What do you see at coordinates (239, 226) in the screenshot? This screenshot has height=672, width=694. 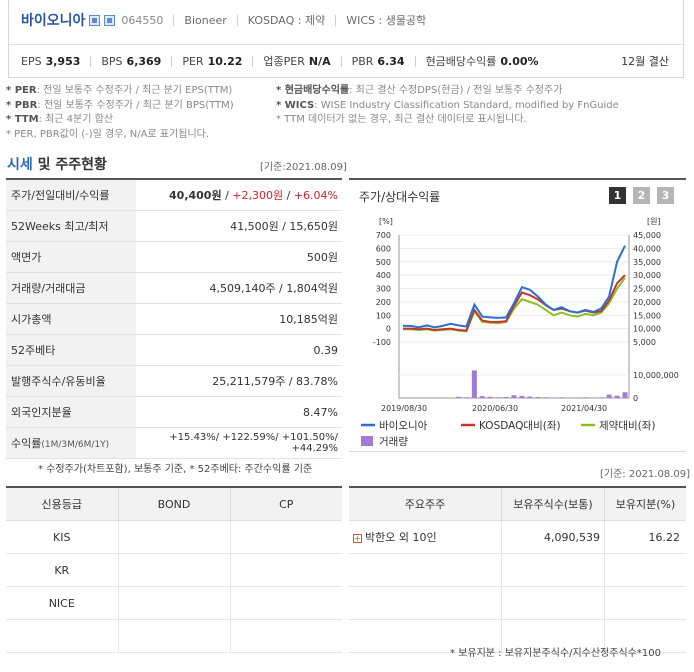 I see `row-value: 41,500원 / 15,650원` at bounding box center [239, 226].